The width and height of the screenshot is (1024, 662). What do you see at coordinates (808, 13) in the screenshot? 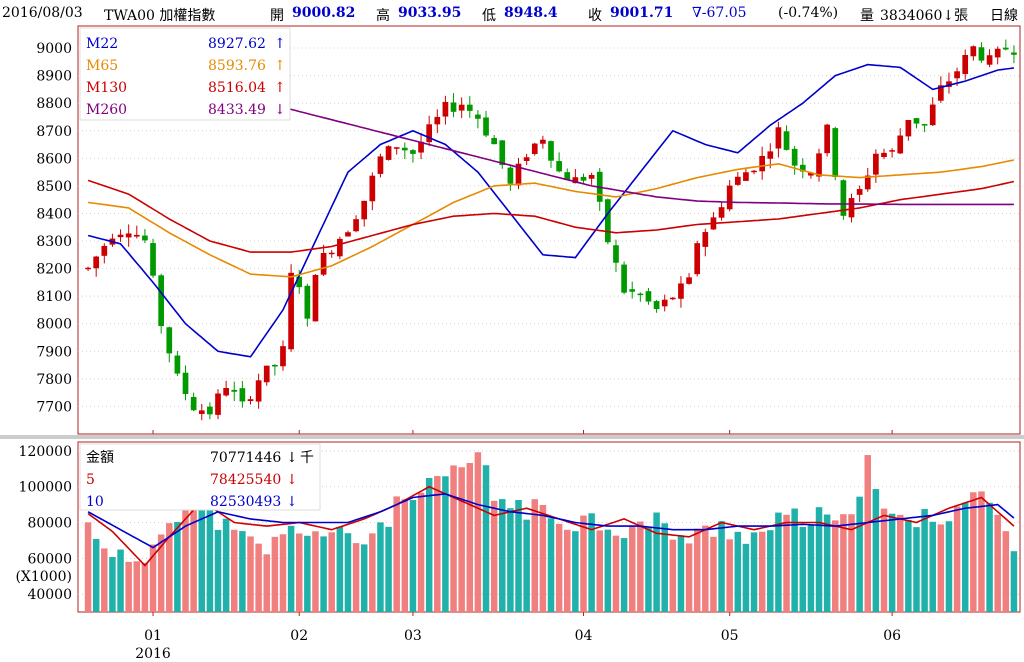
I see `change-percent: (-0.74%)` at bounding box center [808, 13].